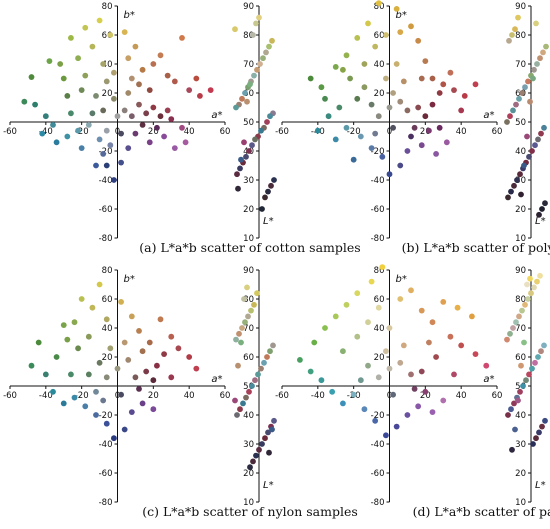  Describe the element at coordinates (497, 132) in the screenshot. I see `x-tick-label: 60` at that location.